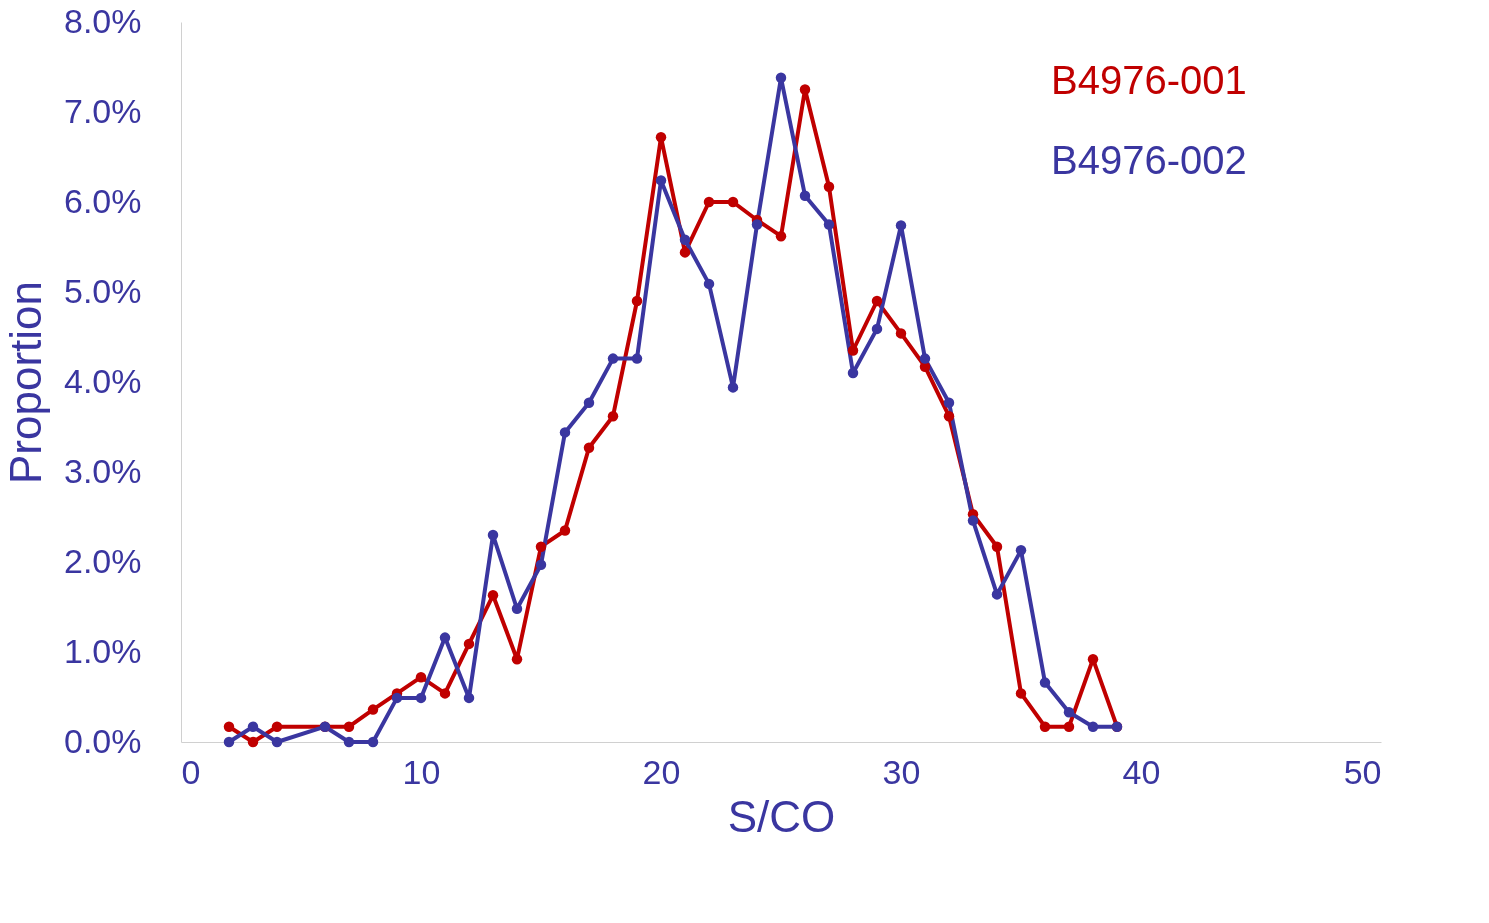  What do you see at coordinates (103, 290) in the screenshot?
I see `y-tick-label: 5.0%` at bounding box center [103, 290].